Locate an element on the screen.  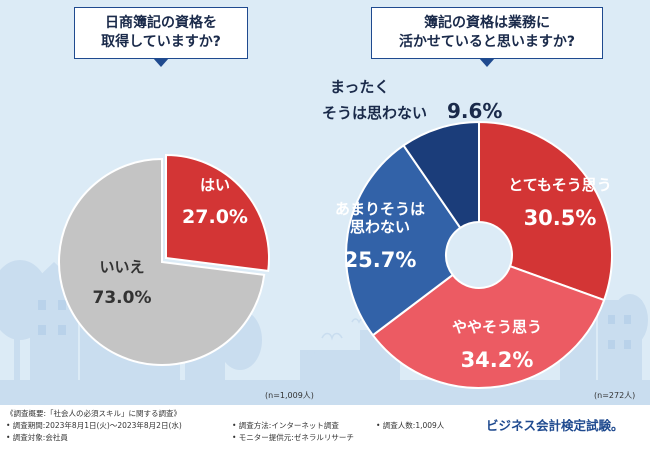
survey-name: 《調査概要:「社会人の必須スキル」に関する調査》 is located at coordinates (94, 413).